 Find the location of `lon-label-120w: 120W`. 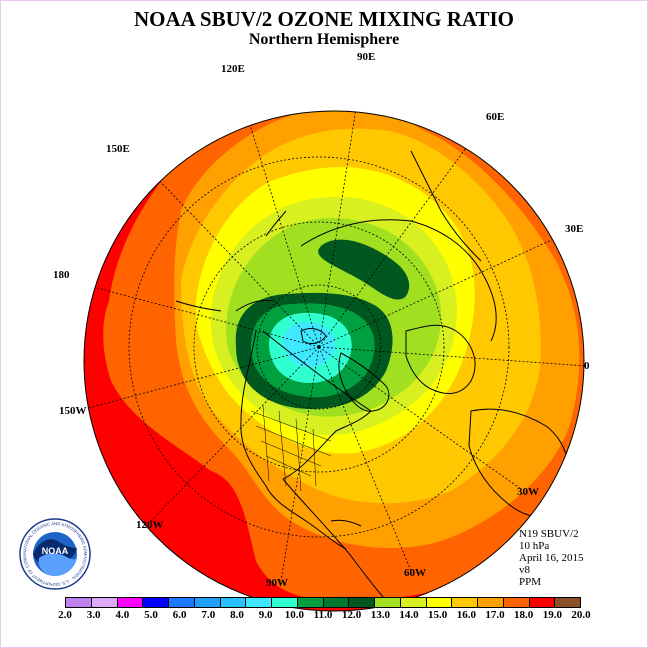

lon-label-120w: 120W is located at coordinates (150, 525).